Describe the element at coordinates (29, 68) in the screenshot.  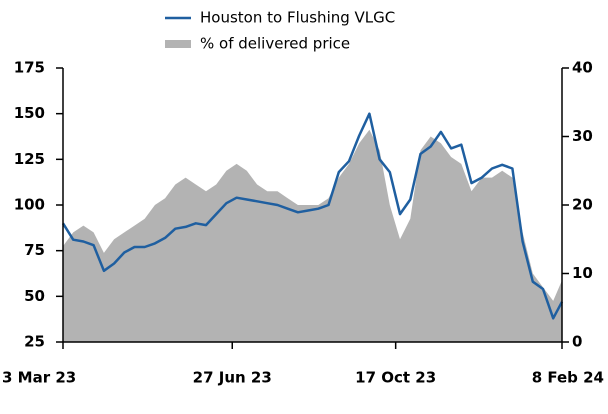
I see `y-tick-label: 175` at that location.